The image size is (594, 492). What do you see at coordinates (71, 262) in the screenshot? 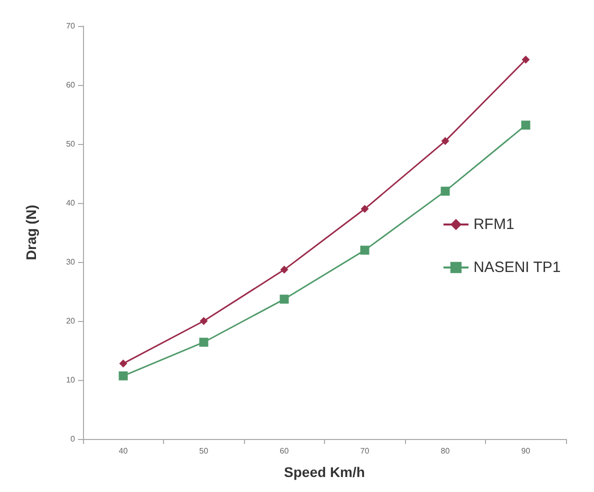
I see `y-tick-label: 30` at bounding box center [71, 262].